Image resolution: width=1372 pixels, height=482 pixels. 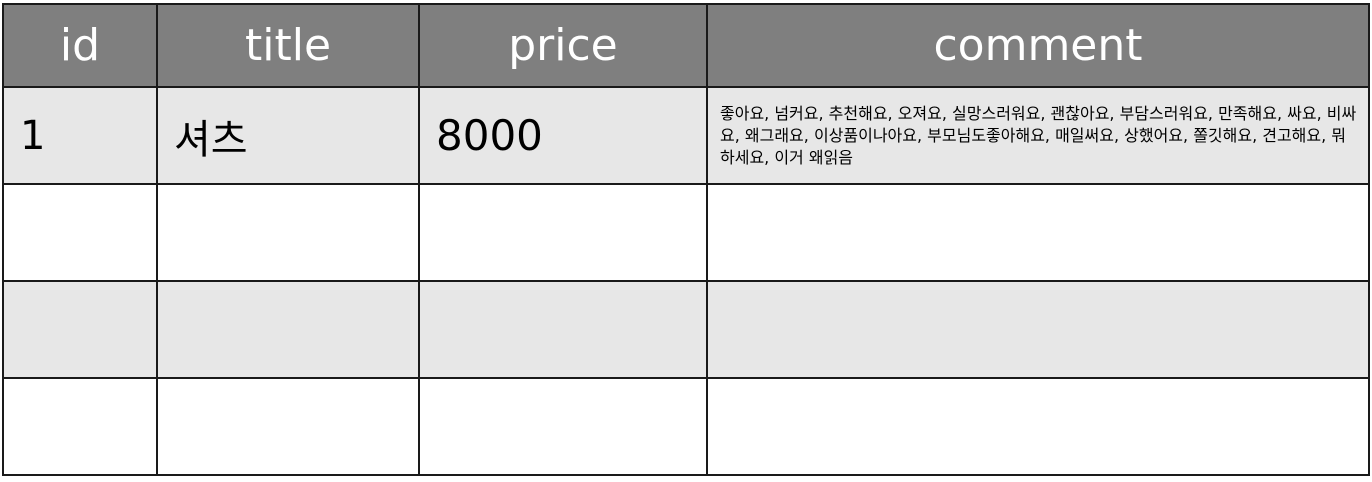 I want to click on cell-price: 8000, so click(x=563, y=135).